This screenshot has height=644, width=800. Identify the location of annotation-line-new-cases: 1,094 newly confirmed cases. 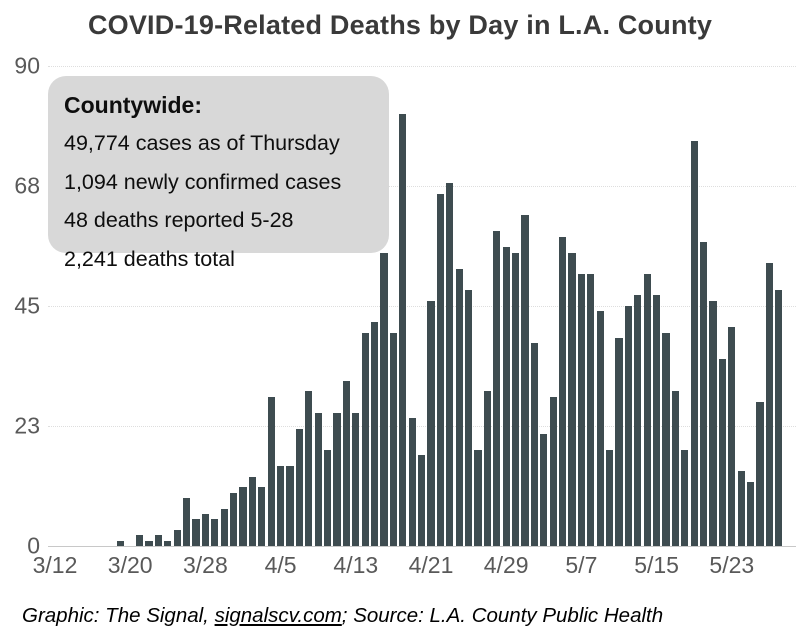
(203, 181).